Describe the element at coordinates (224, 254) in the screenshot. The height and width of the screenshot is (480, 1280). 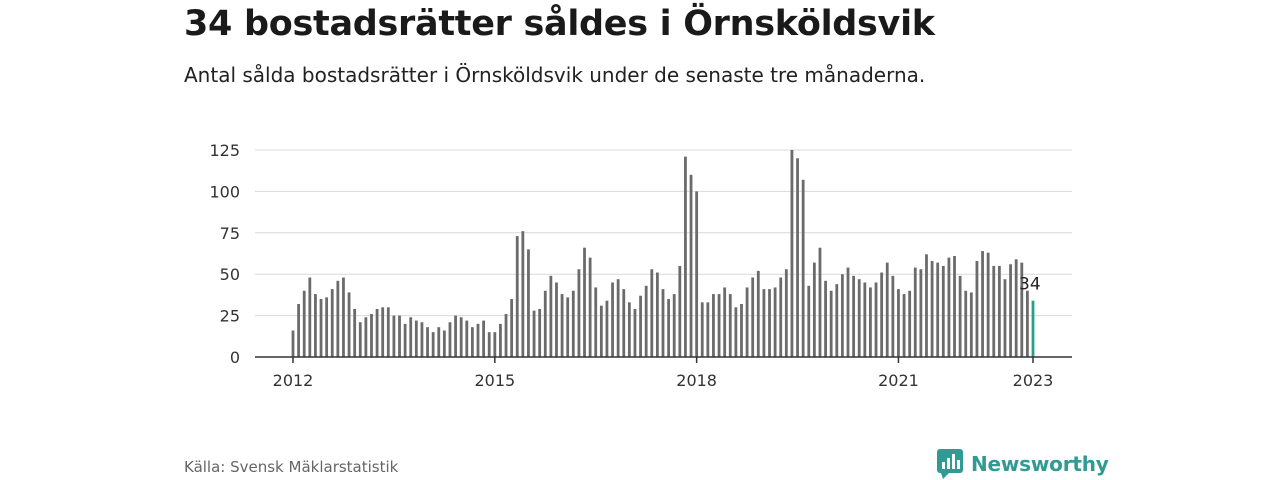
I see `y-axis: 0 25 50 75 100 125` at that location.